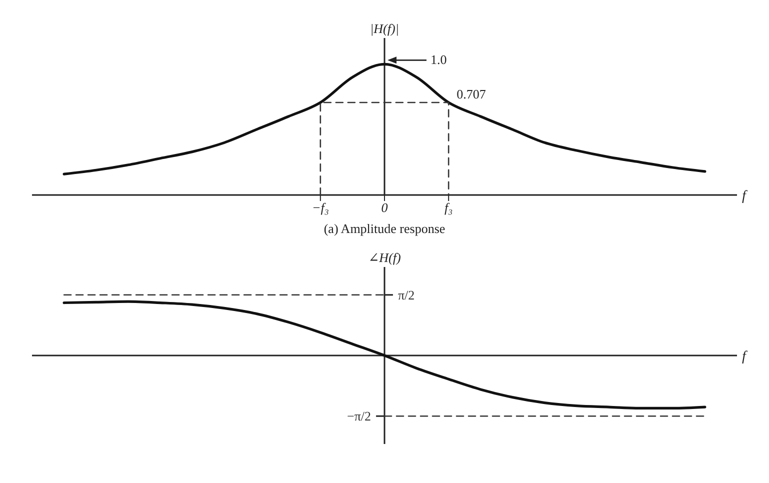  I want to click on y-axis-title: ∠H(f), so click(384, 257).